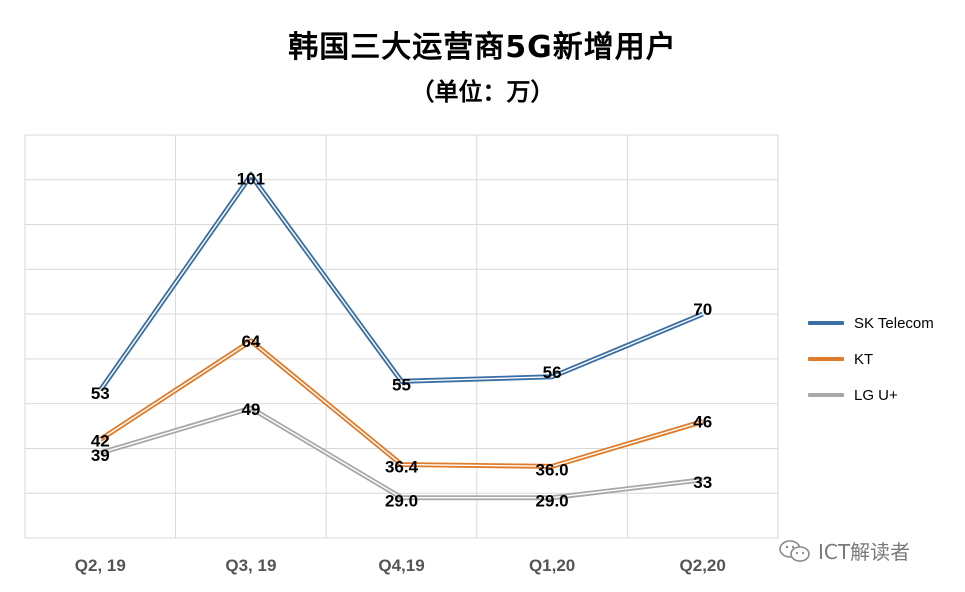 Image resolution: width=965 pixels, height=592 pixels. Describe the element at coordinates (826, 323) in the screenshot. I see `legend-swatch-sk-telecom` at that location.